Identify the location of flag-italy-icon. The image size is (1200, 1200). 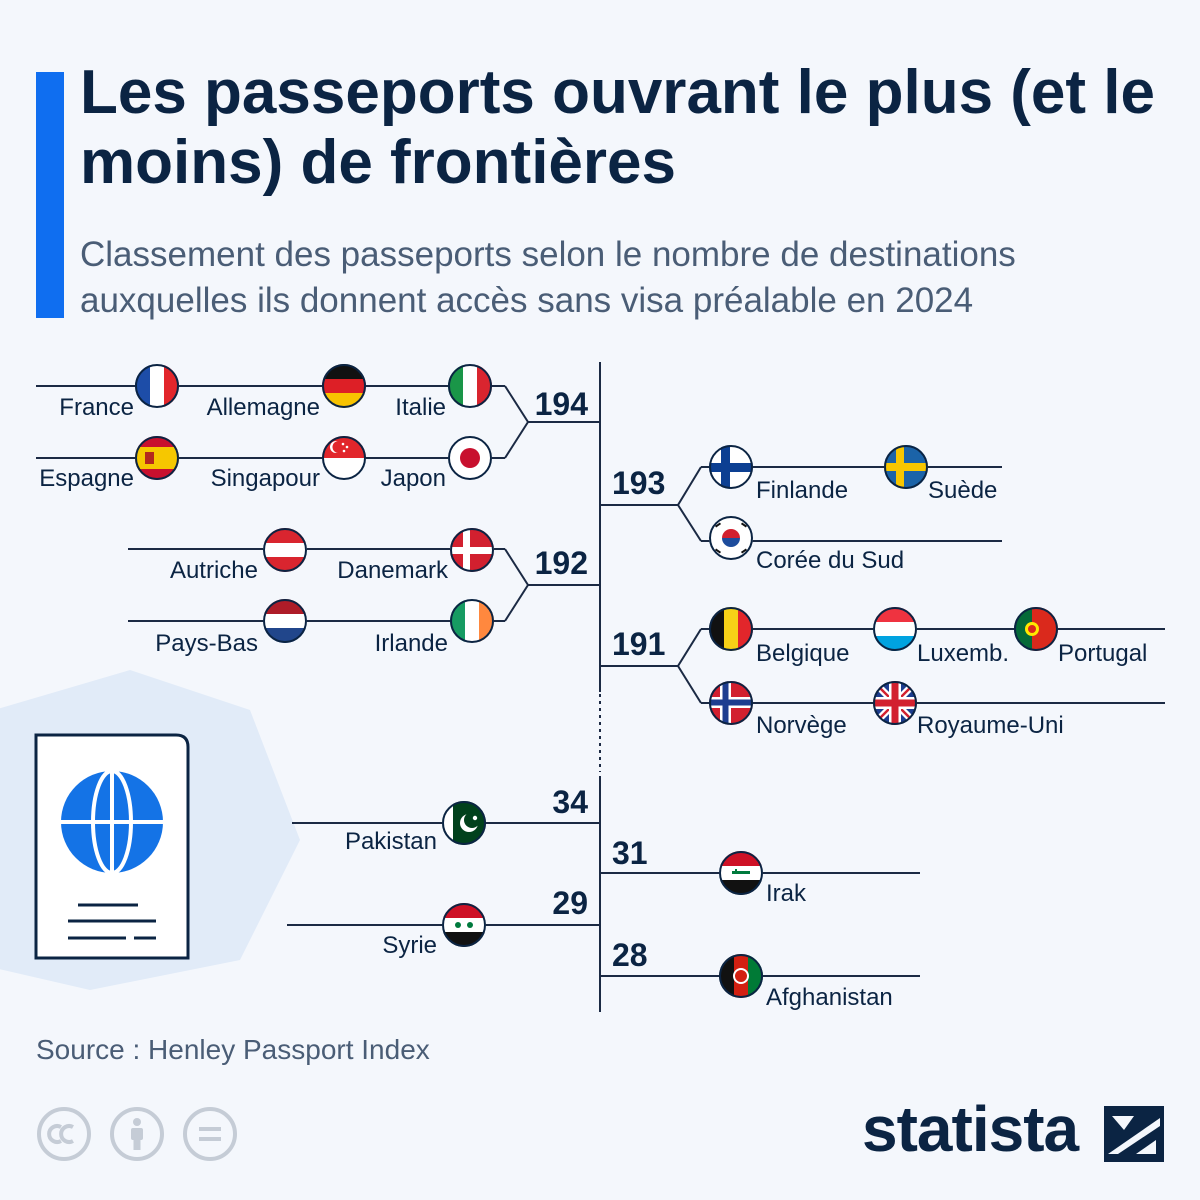
(470, 386).